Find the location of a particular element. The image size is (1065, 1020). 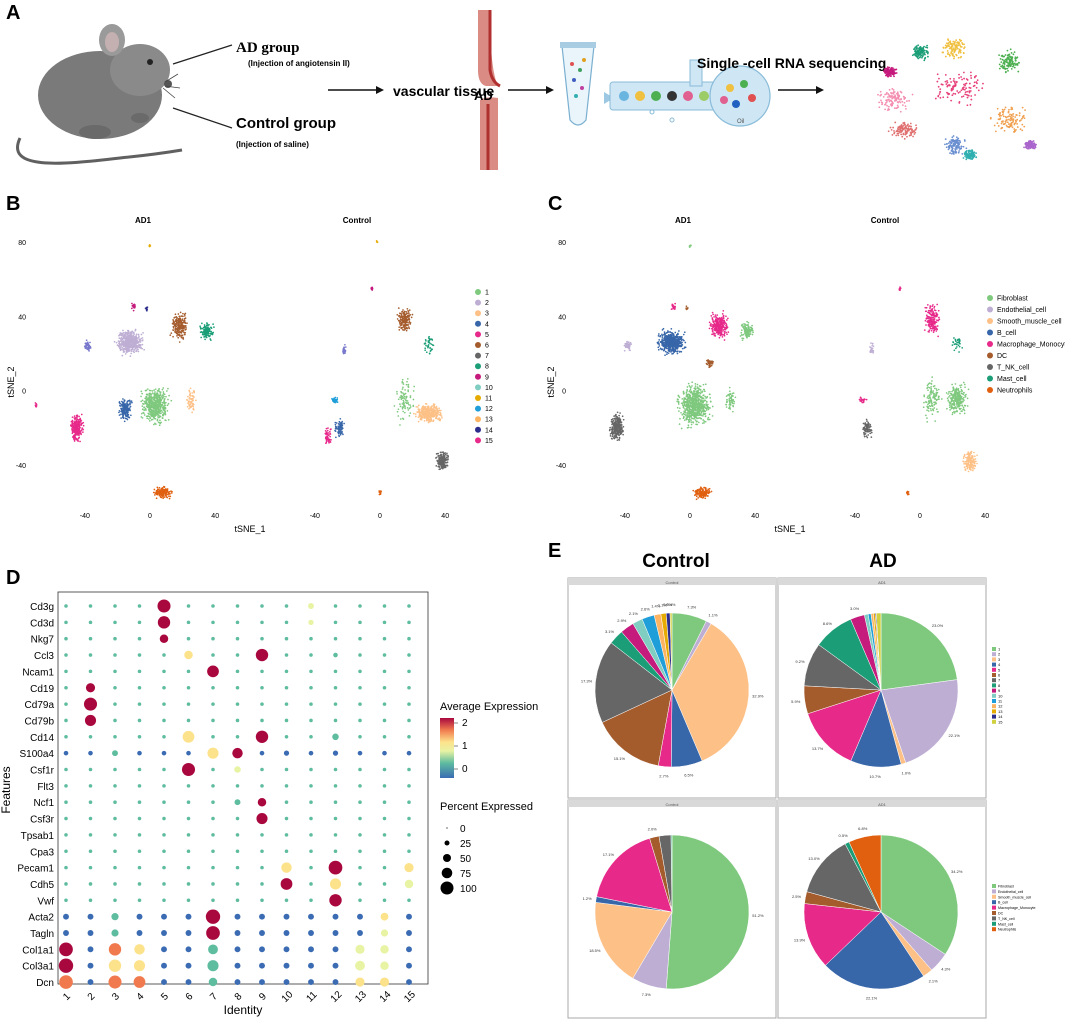

legend-label: 9 is located at coordinates (487, 377).